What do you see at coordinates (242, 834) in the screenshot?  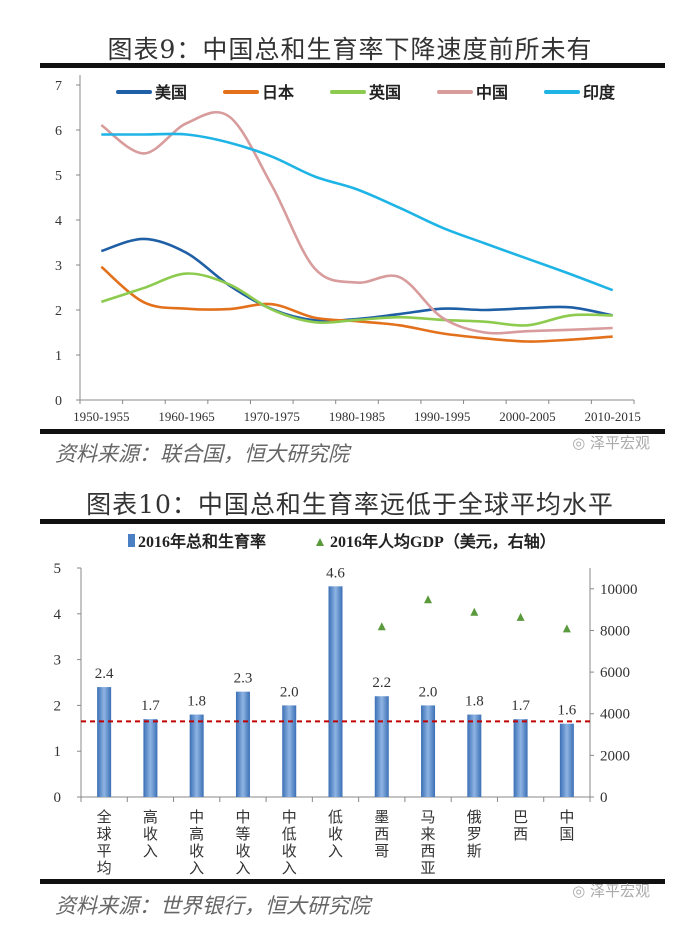 I see `x-tick-label-char: 等` at bounding box center [242, 834].